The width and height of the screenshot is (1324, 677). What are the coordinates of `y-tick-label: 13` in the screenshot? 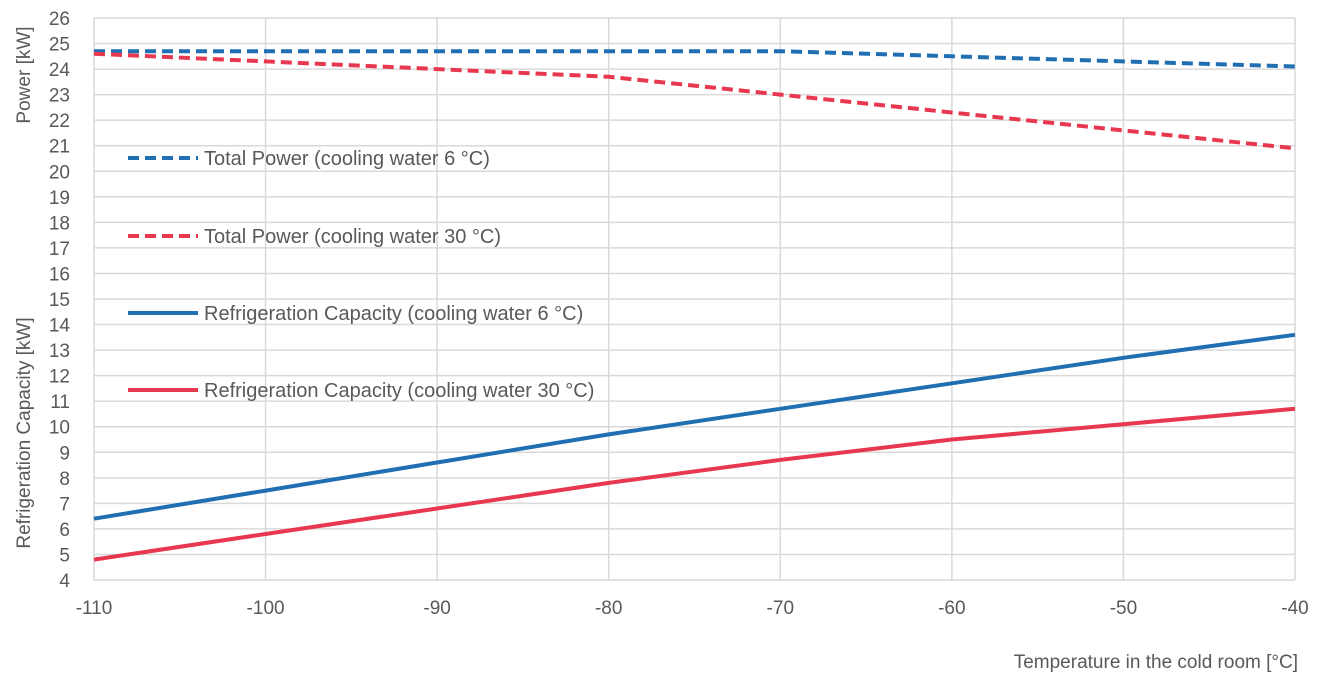 It's located at (59, 351).